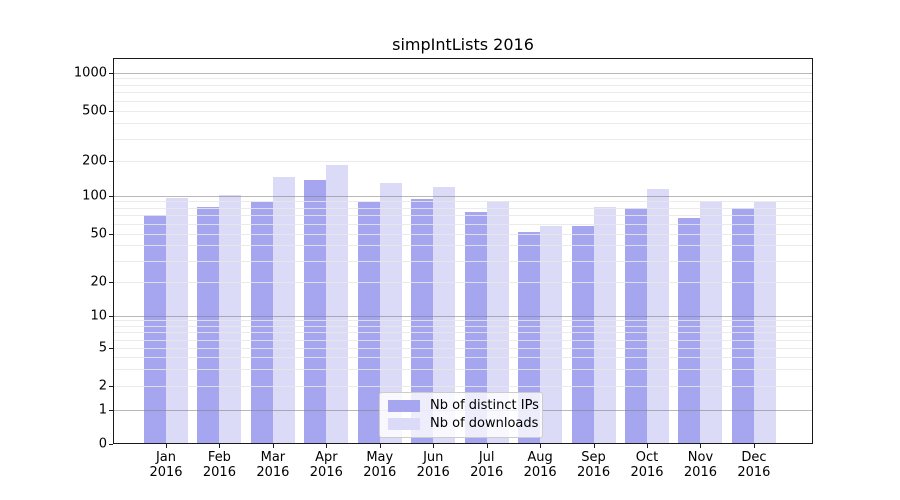 This screenshot has width=900, height=500. I want to click on x-tick-year-oct: 2016, so click(647, 472).